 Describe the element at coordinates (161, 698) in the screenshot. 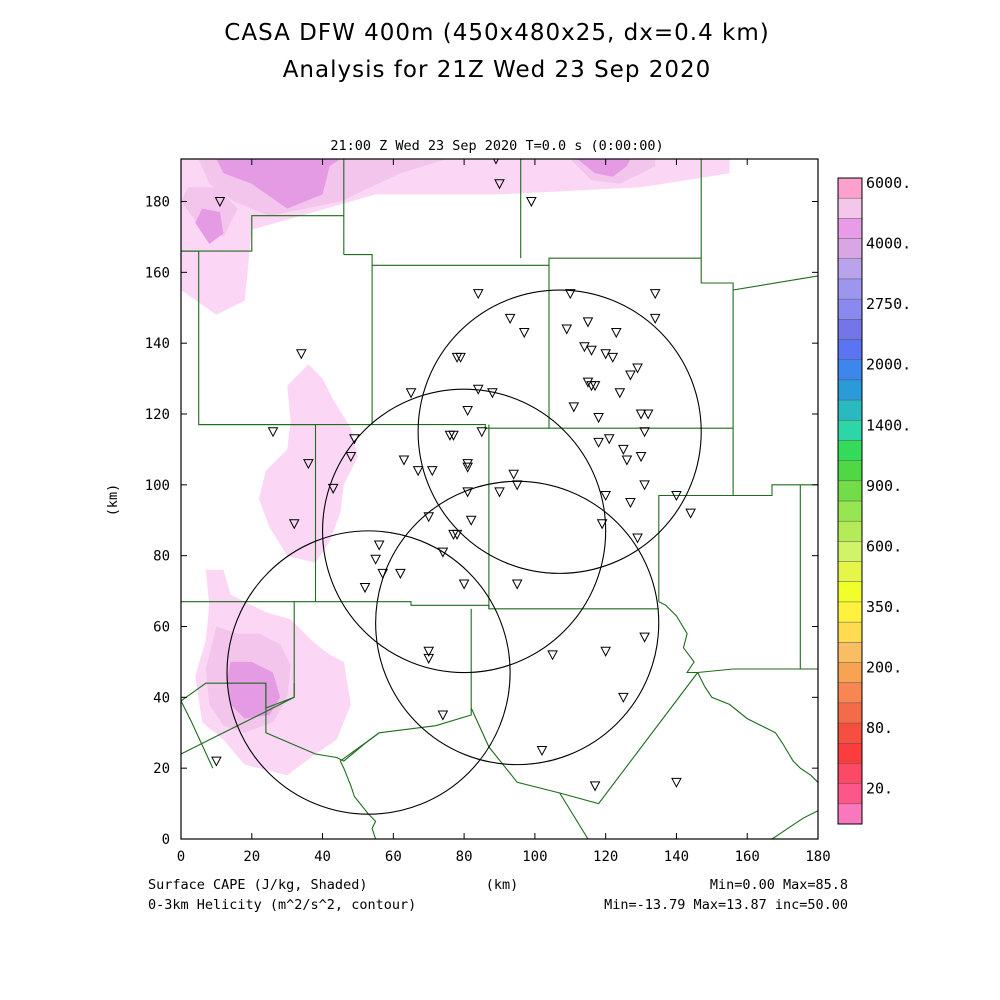

I see `y-tick-label: 40` at that location.